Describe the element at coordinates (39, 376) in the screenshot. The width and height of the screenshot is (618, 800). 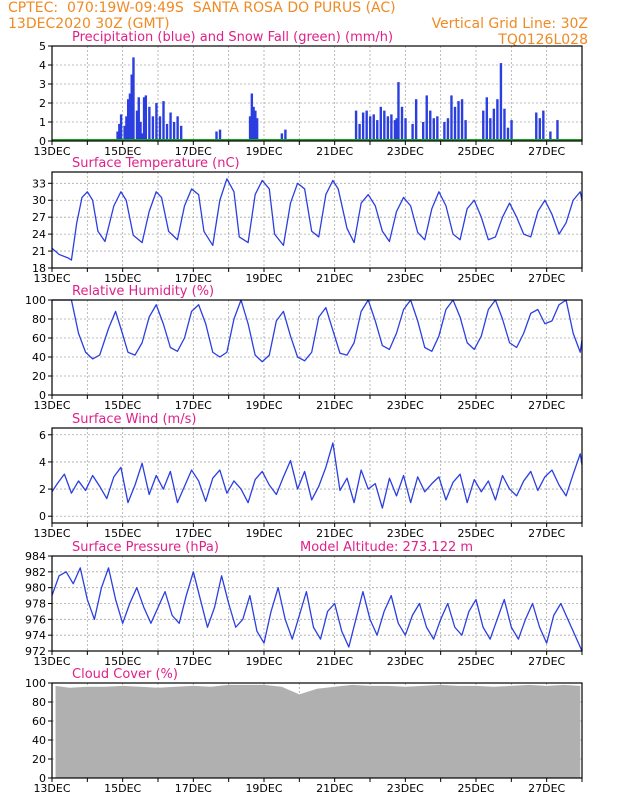
I see `y-tick-label: 20` at that location.